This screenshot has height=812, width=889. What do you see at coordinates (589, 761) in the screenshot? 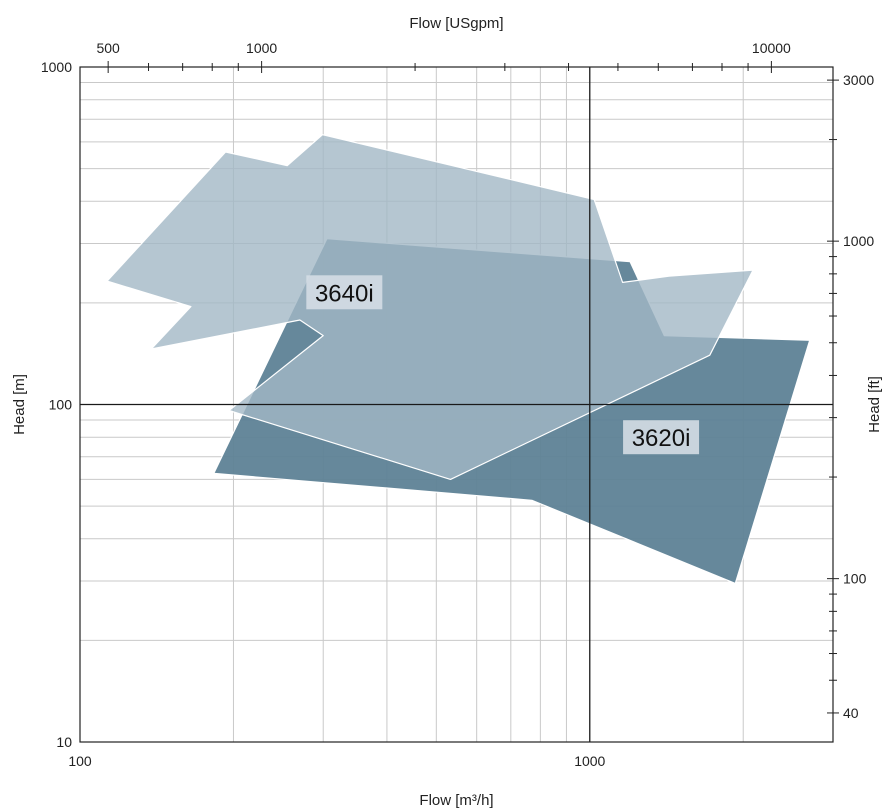
I see `x-bottom-tick-label: 1000` at bounding box center [589, 761].